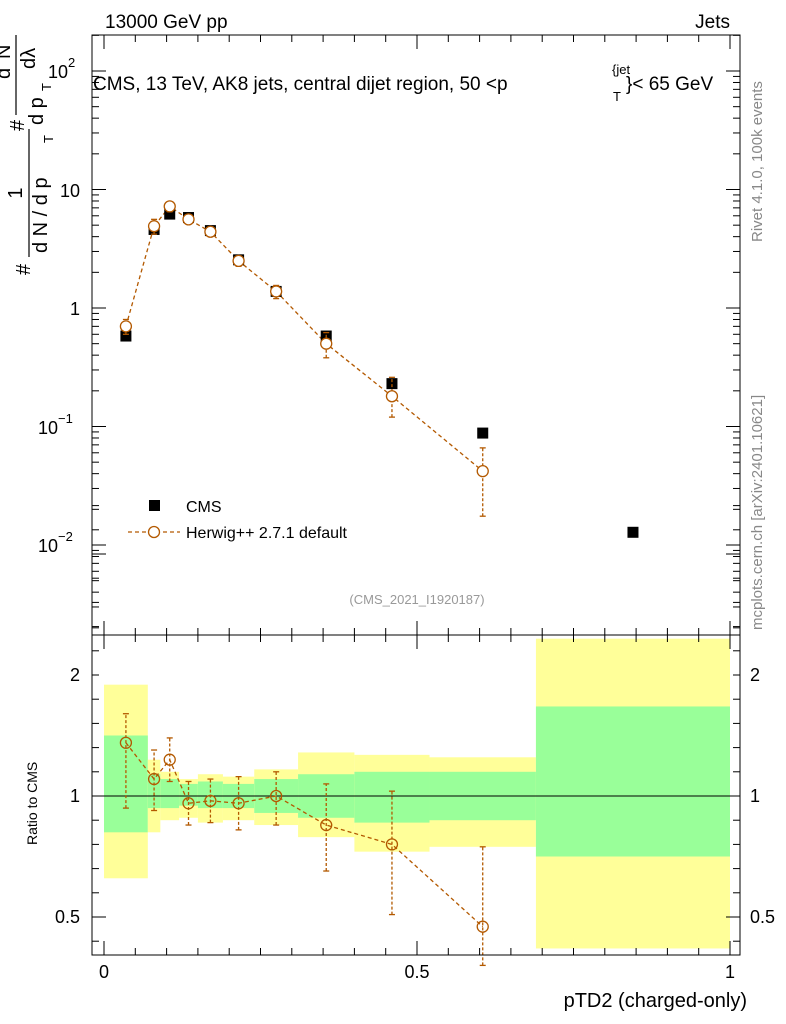 Image resolution: width=786 pixels, height=1024 pixels. I want to click on chart-title-end: }< 65 GeV, so click(669, 84).